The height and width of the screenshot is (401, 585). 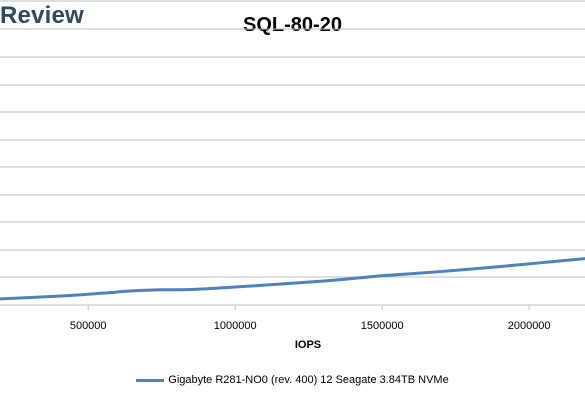 What do you see at coordinates (292, 25) in the screenshot?
I see `chart-title: SQL-80-20` at bounding box center [292, 25].